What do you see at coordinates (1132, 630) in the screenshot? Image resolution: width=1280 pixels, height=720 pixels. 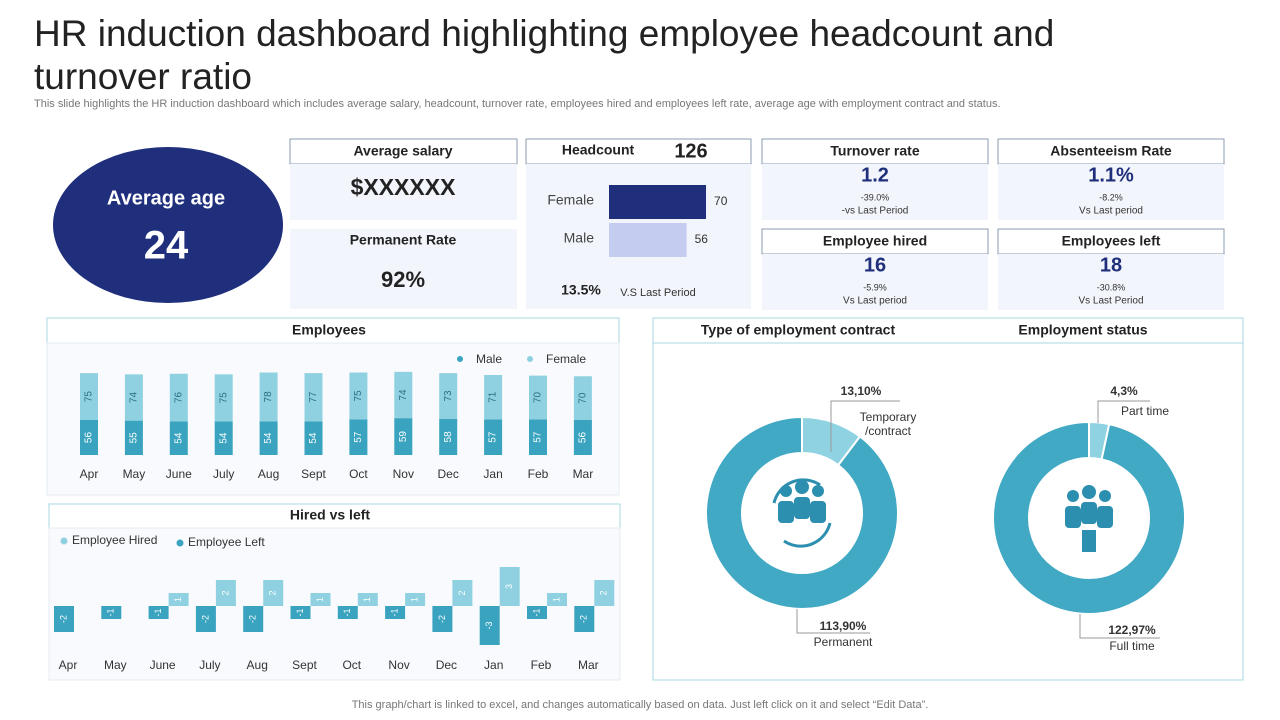 I see `data-label: 122,97%` at bounding box center [1132, 630].